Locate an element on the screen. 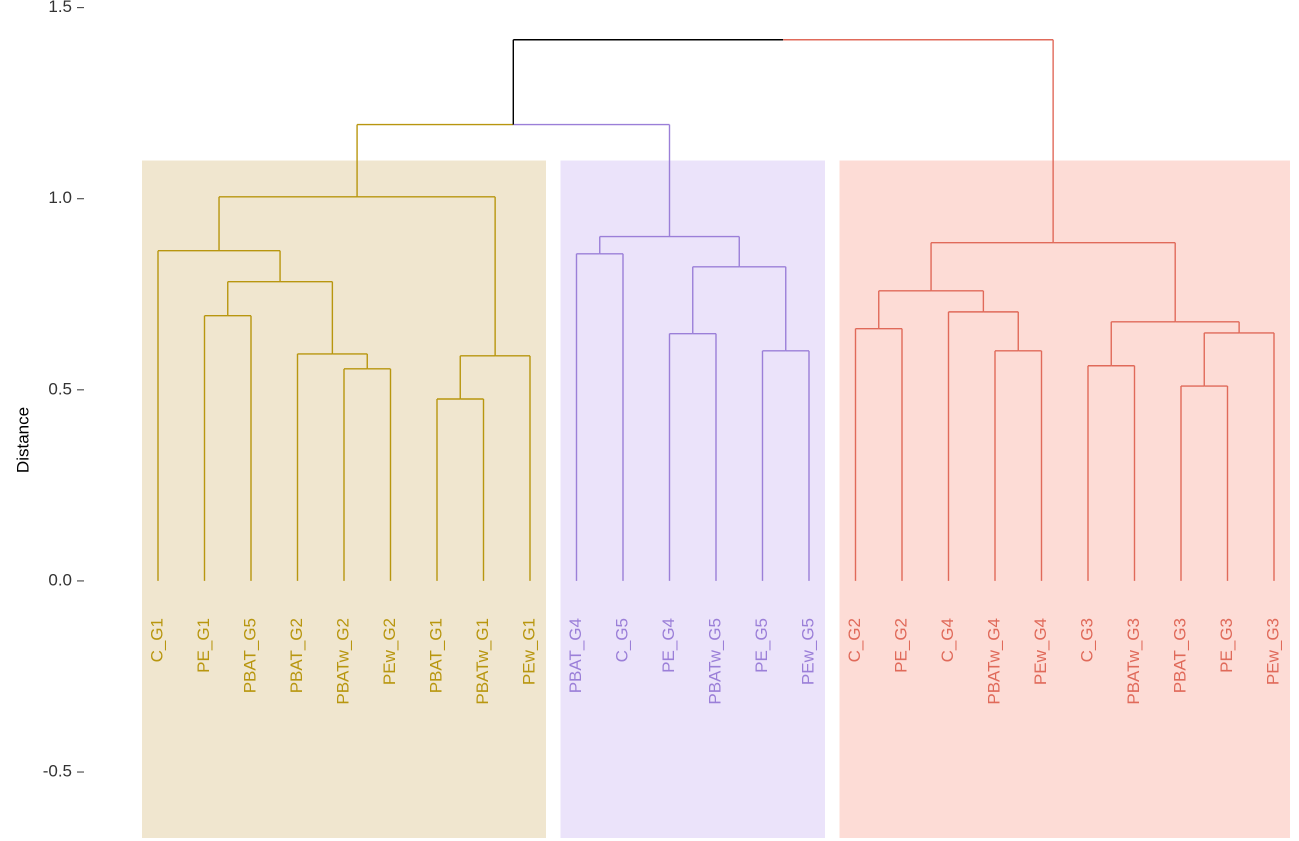 This screenshot has width=1299, height=841. y-tick-label: 1.5 is located at coordinates (60, 8).